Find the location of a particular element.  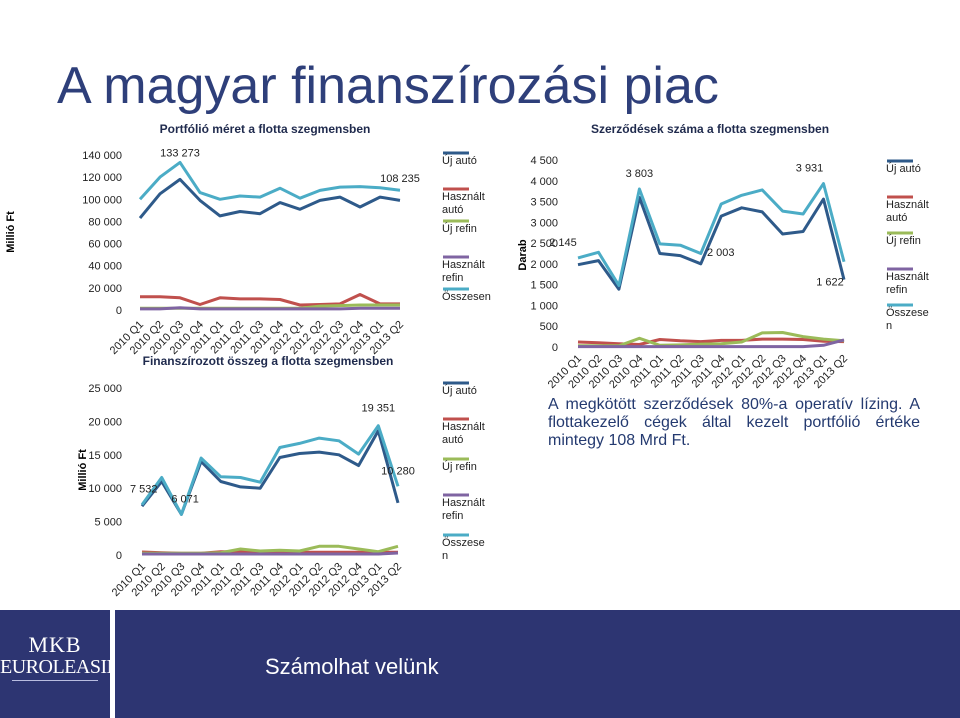

y-tick-label: 1 500 is located at coordinates (544, 286).